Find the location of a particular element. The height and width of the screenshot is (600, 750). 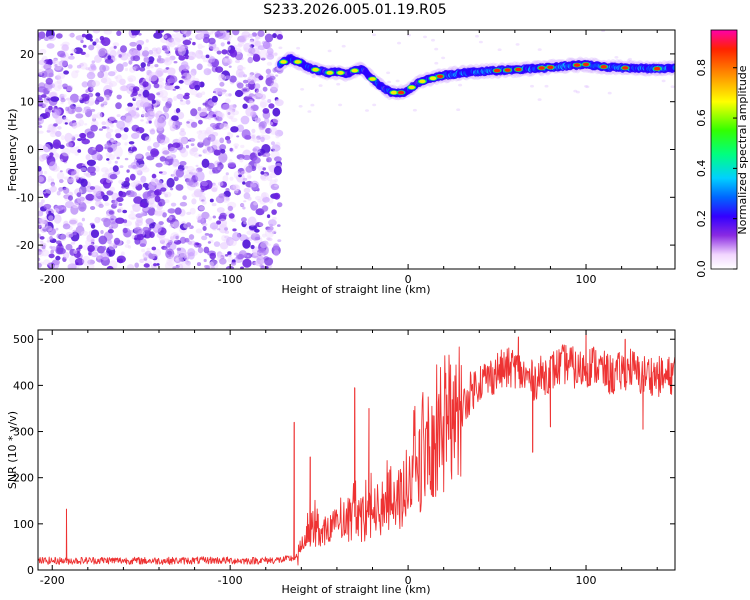

ridge-hotspot is located at coordinates (440, 76).